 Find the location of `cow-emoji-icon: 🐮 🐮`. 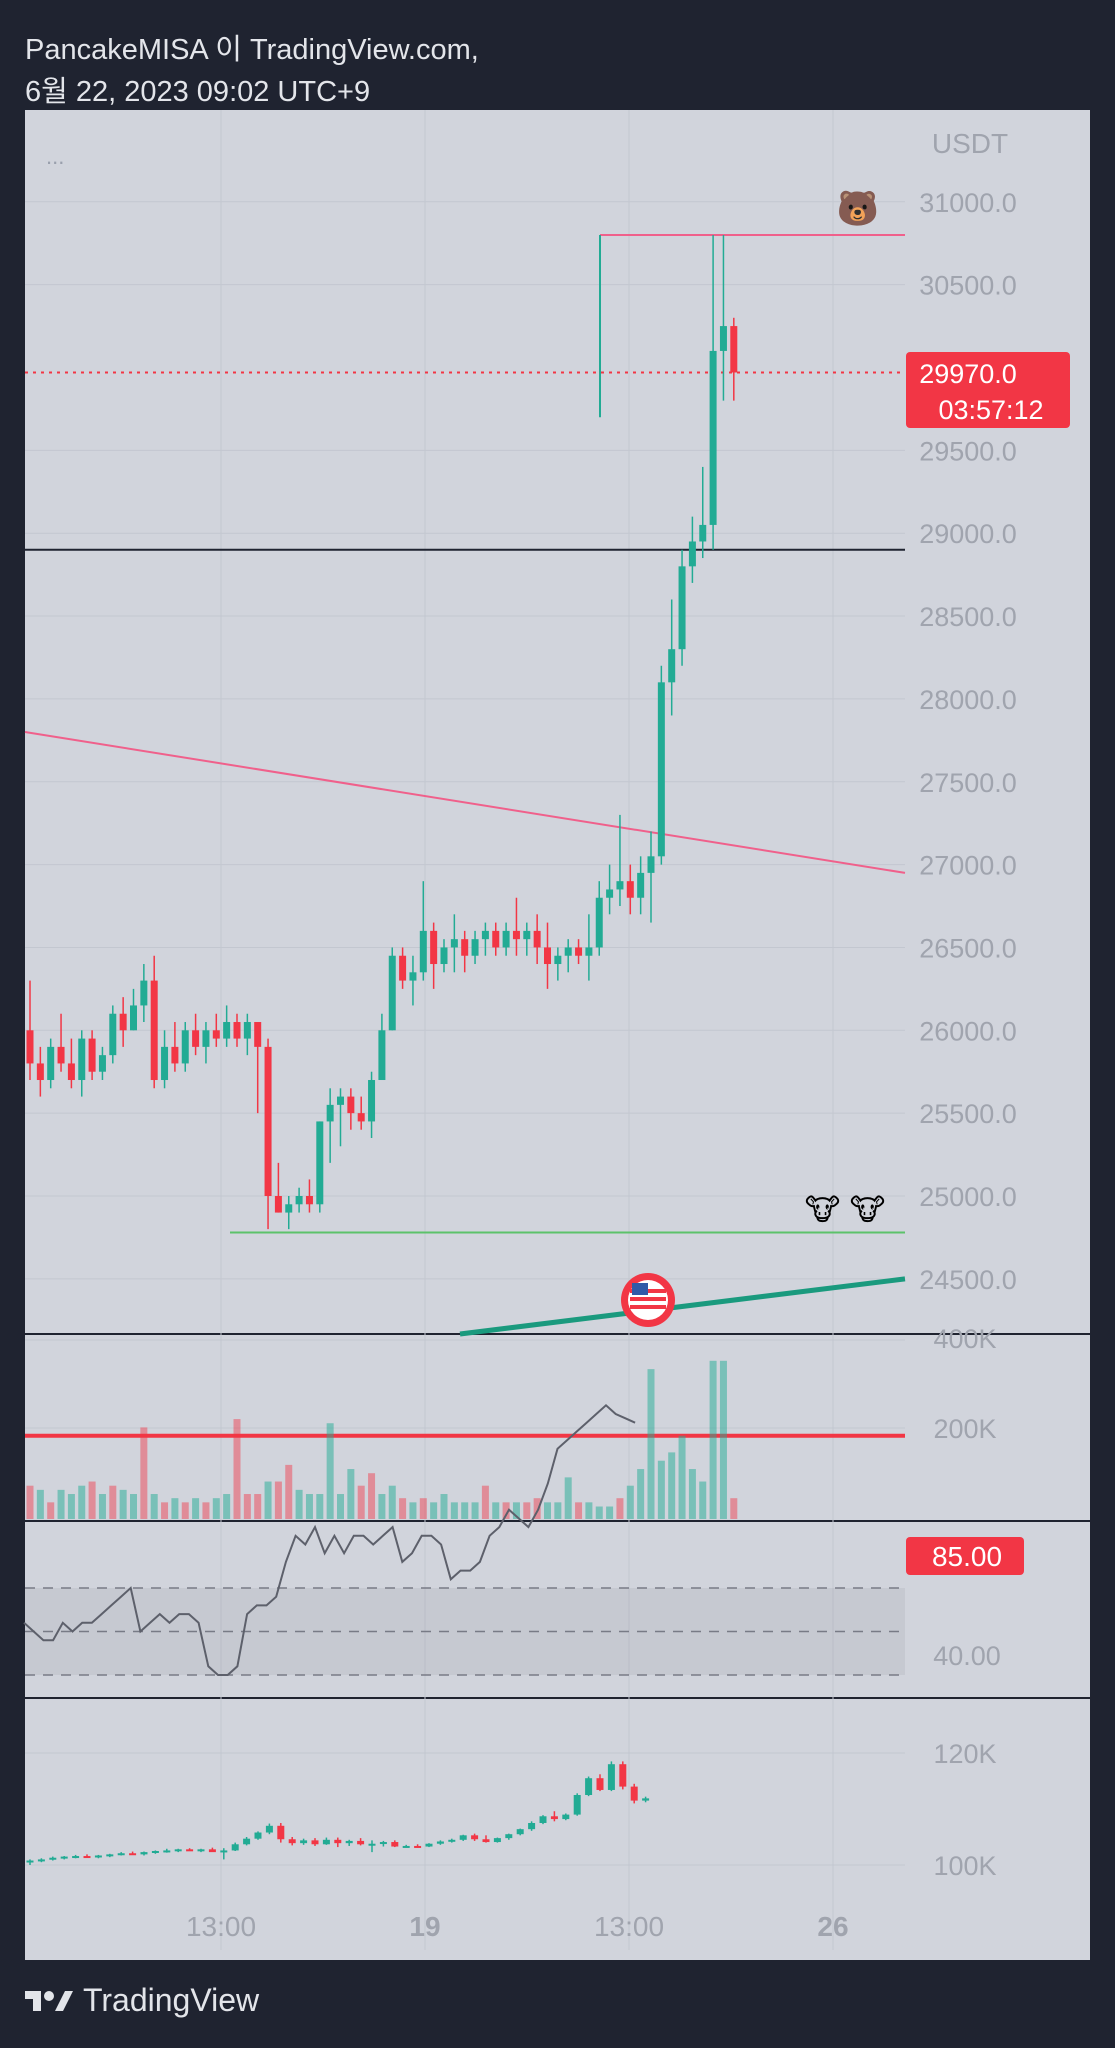

cow-emoji-icon: 🐮 🐮 is located at coordinates (845, 1210).